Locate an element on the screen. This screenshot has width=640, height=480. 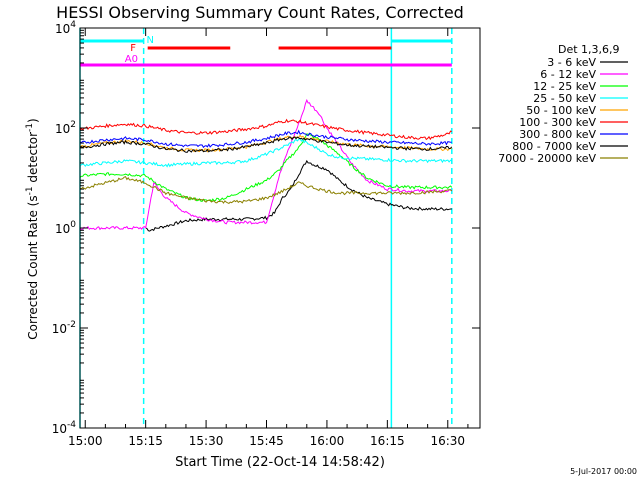
x-axis-label: Start Time (22-Oct-14 14:58:42) is located at coordinates (280, 462).